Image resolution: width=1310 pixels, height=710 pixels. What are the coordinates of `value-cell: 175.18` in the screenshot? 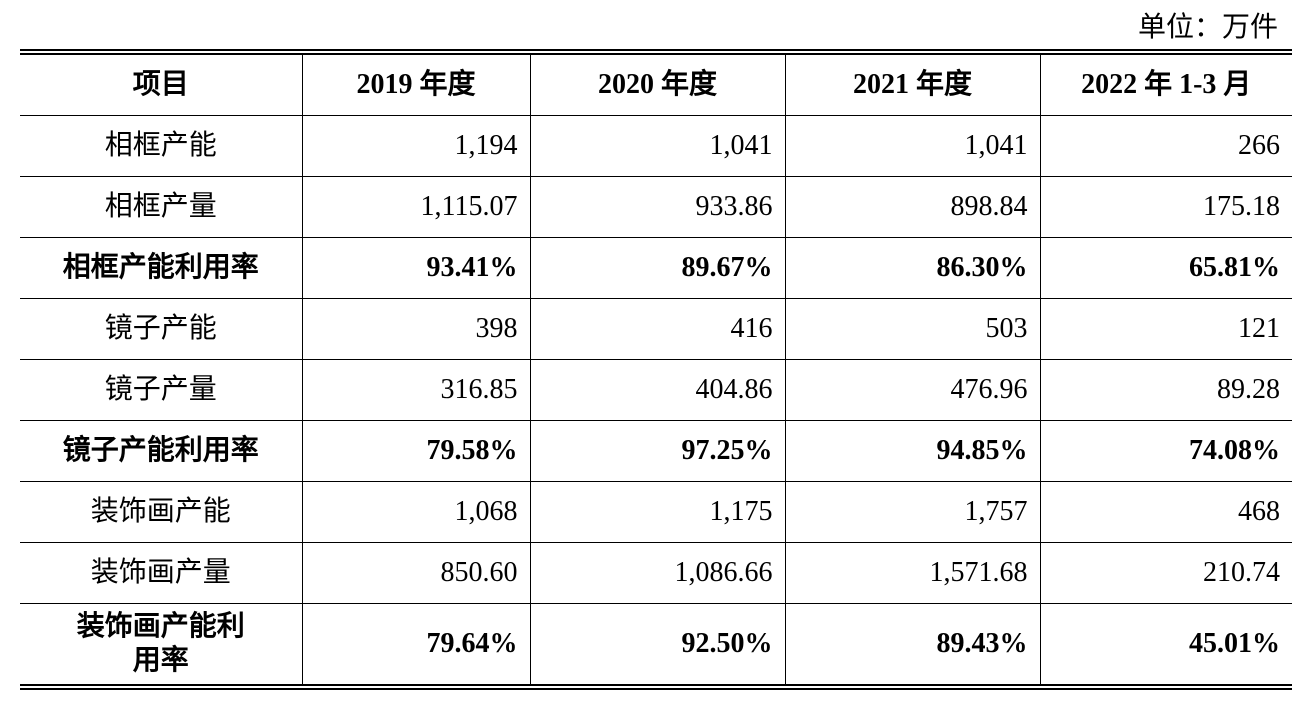 It's located at (1165, 207).